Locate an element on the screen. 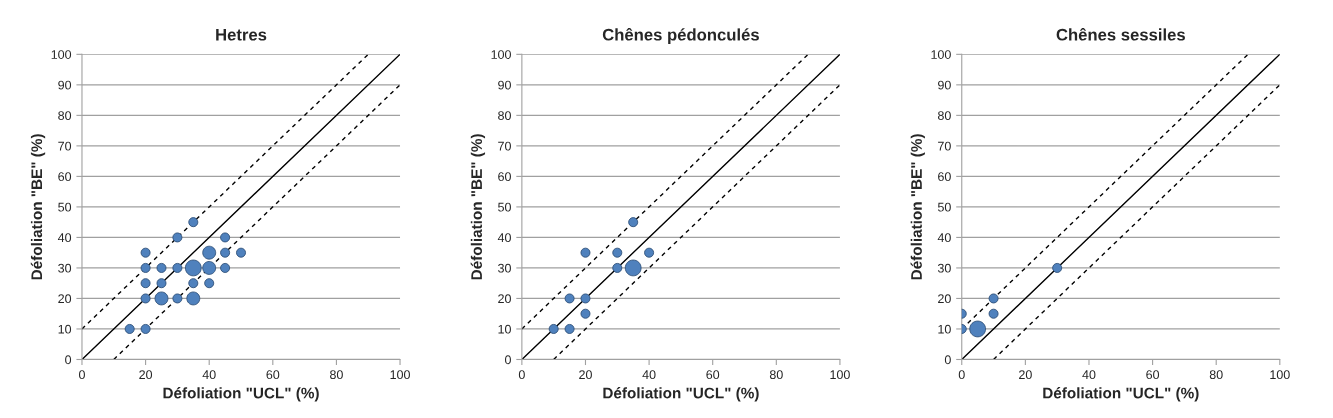 Image resolution: width=1333 pixels, height=418 pixels. chart-title: Chênes sessiles is located at coordinates (1120, 34).